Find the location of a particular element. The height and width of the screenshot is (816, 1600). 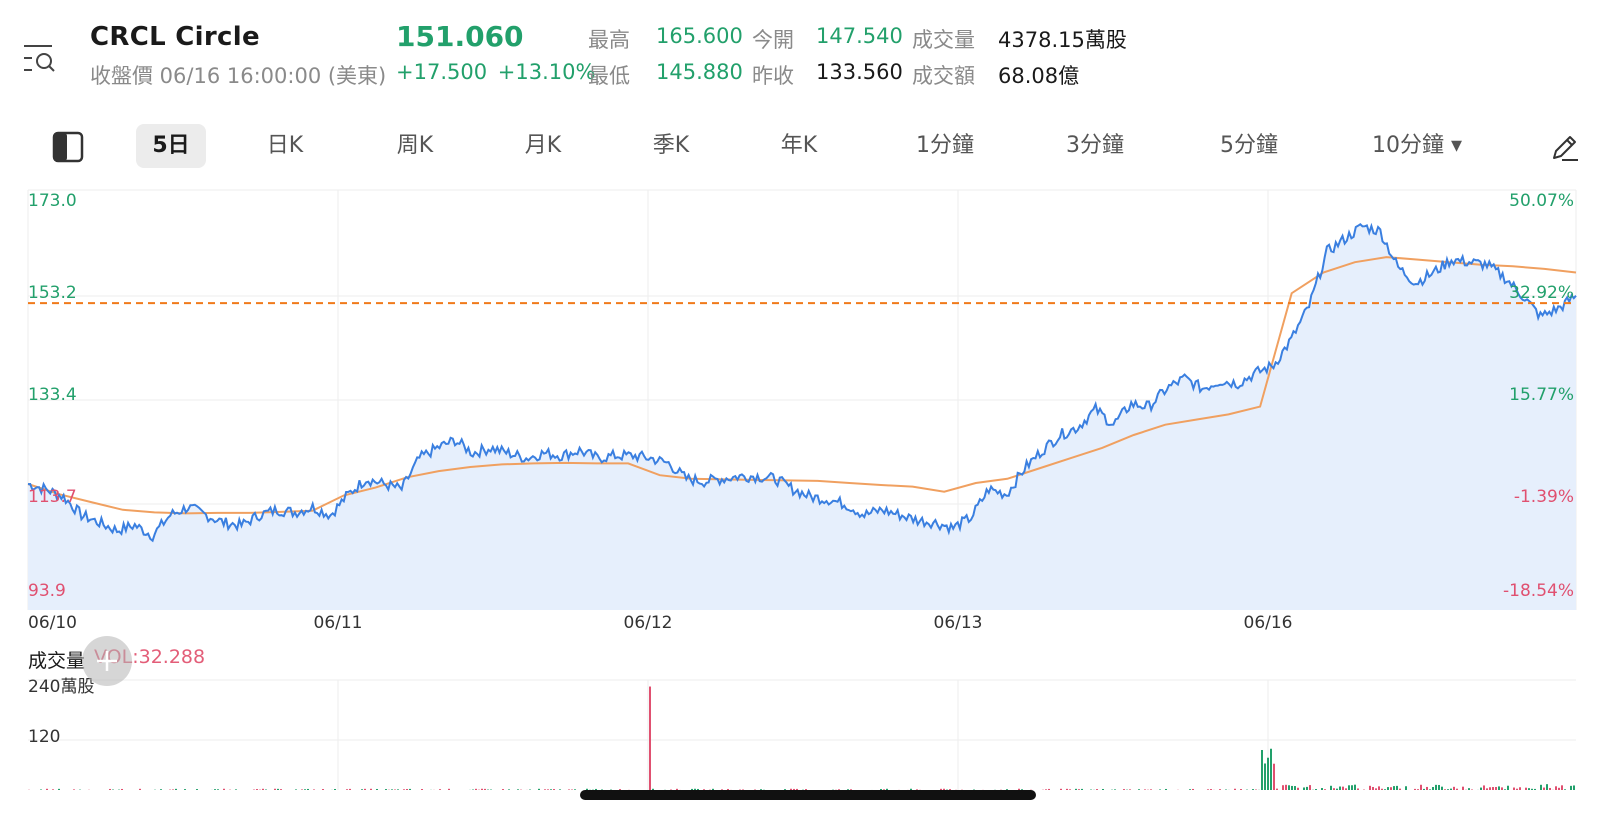

x-axis: 06/10 06/11 06/12 06/13 06/16 is located at coordinates (660, 623).